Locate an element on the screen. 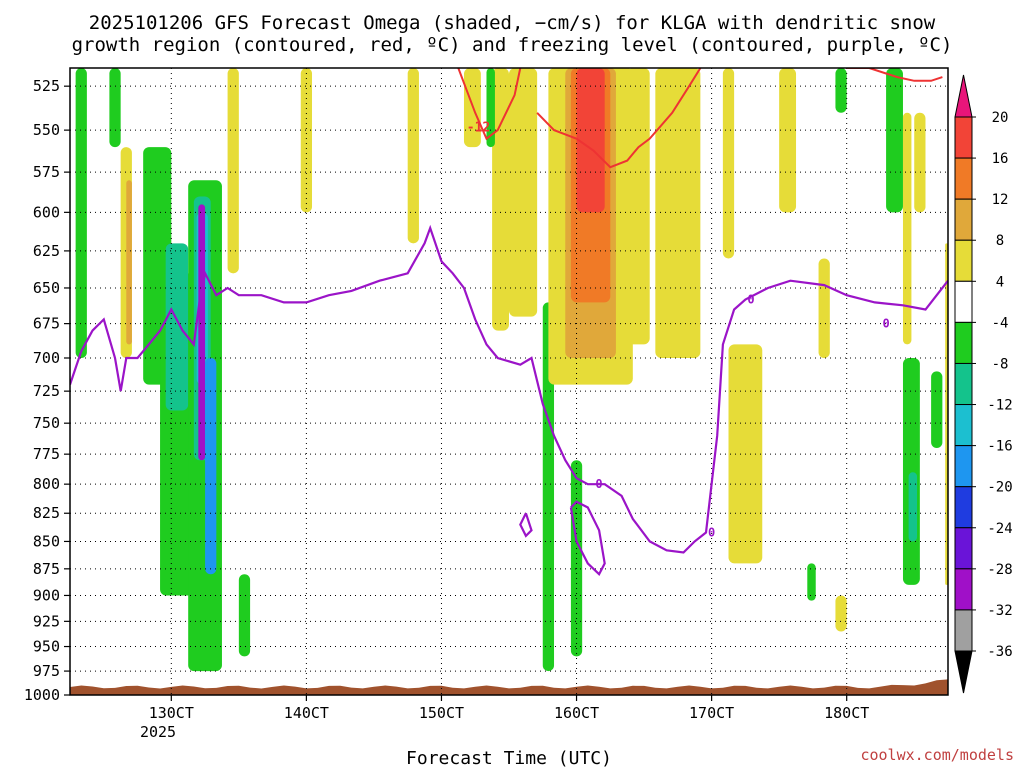 The height and width of the screenshot is (768, 1024). x-tick-label: 150CT is located at coordinates (441, 713).